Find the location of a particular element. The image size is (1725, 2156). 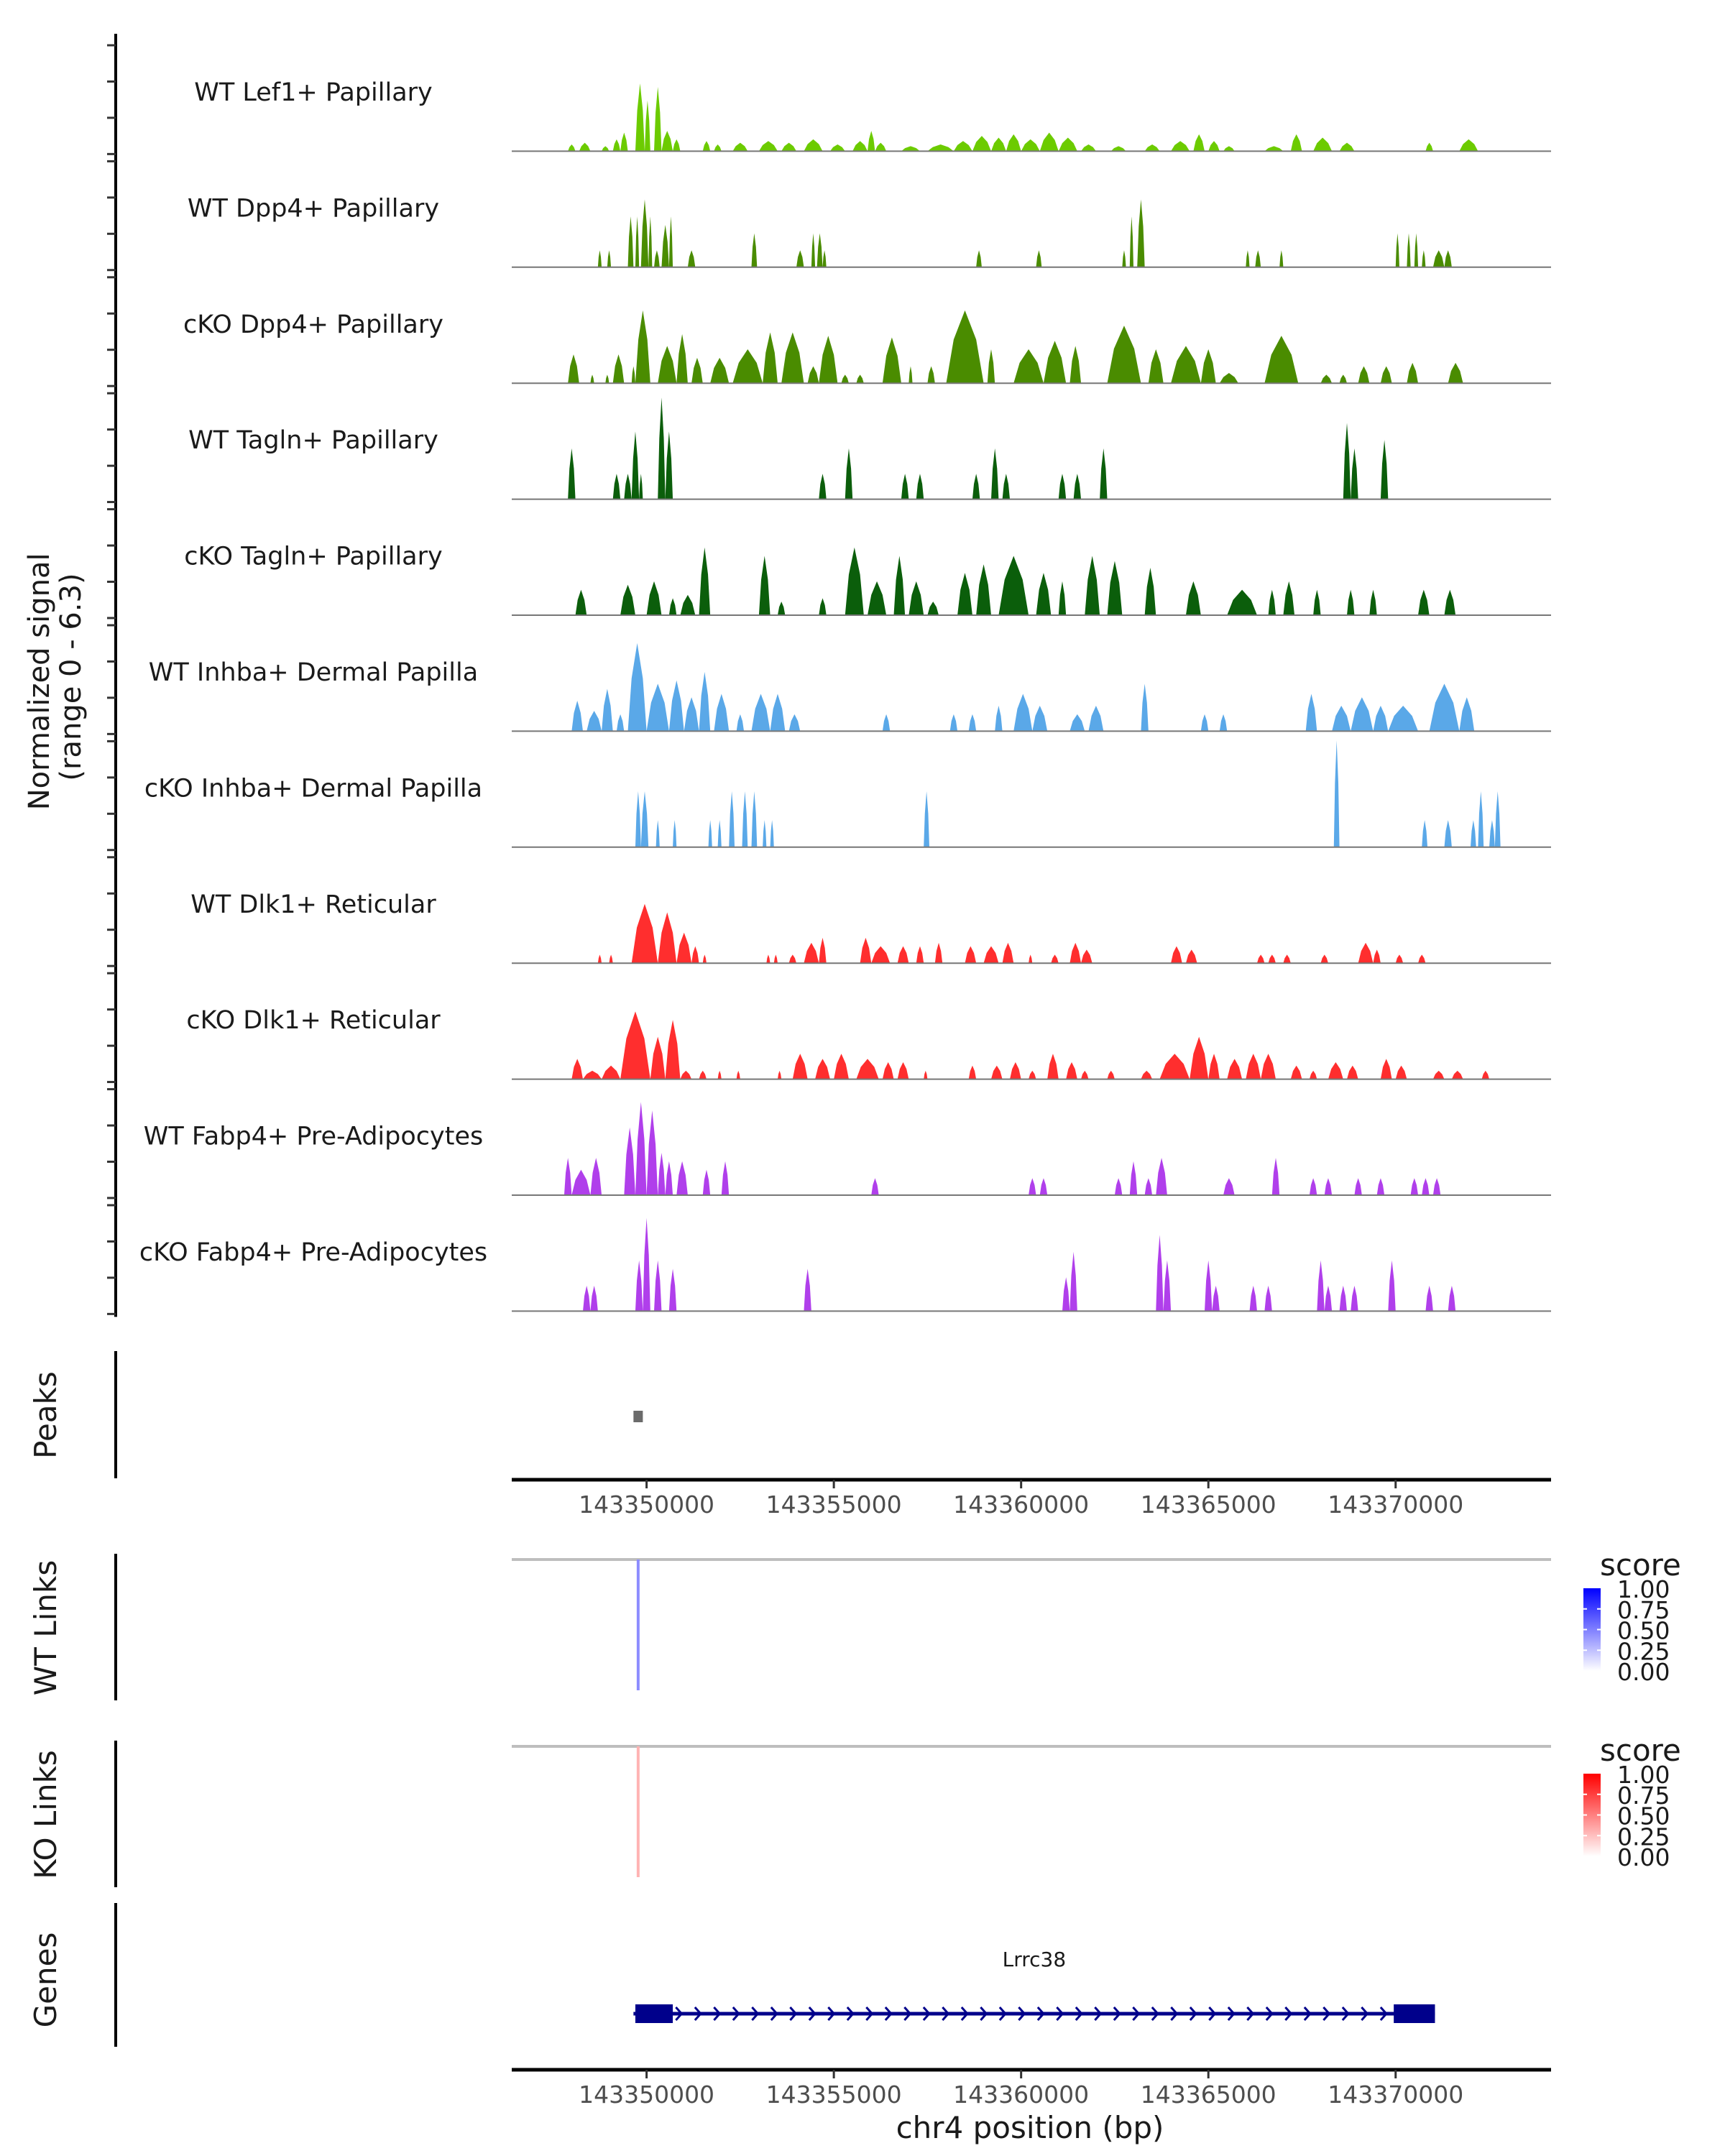

track-label: cKO Dlk1+ Reticular is located at coordinates (313, 1021).